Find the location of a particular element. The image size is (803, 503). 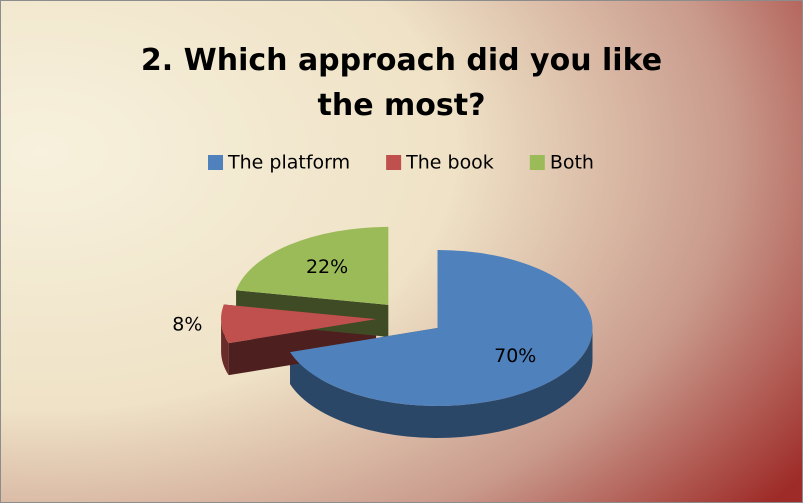

legend-label: Both is located at coordinates (572, 163).